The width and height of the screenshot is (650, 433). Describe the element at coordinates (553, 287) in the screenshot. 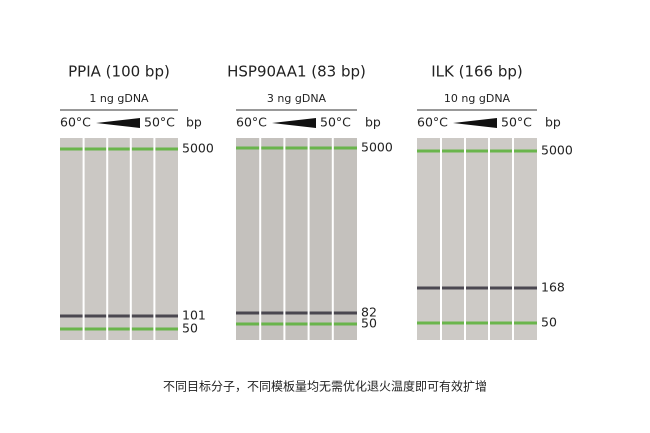

I see `marker-label: 168` at that location.